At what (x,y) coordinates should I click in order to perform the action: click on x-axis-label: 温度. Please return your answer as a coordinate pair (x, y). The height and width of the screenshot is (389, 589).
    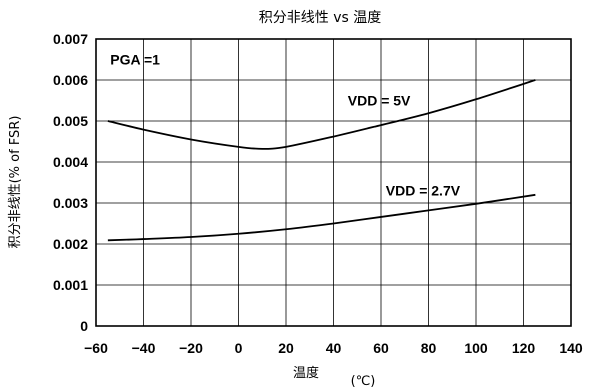
    Looking at the image, I should click on (306, 373).